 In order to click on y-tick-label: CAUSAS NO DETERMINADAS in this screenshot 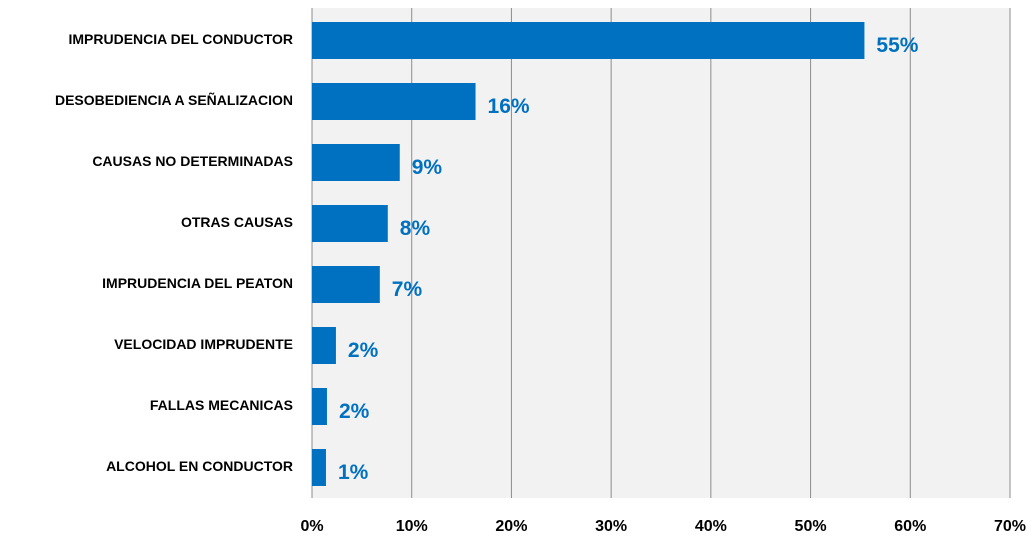, I will do `click(192, 161)`.